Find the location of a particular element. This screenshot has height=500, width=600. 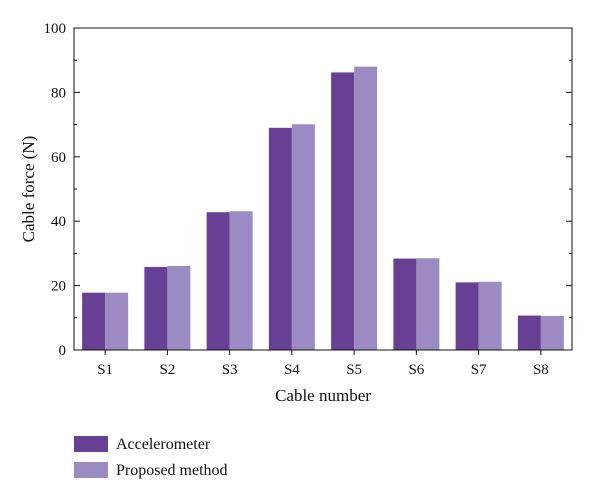

x-tick-label-s5: S5 is located at coordinates (354, 370).